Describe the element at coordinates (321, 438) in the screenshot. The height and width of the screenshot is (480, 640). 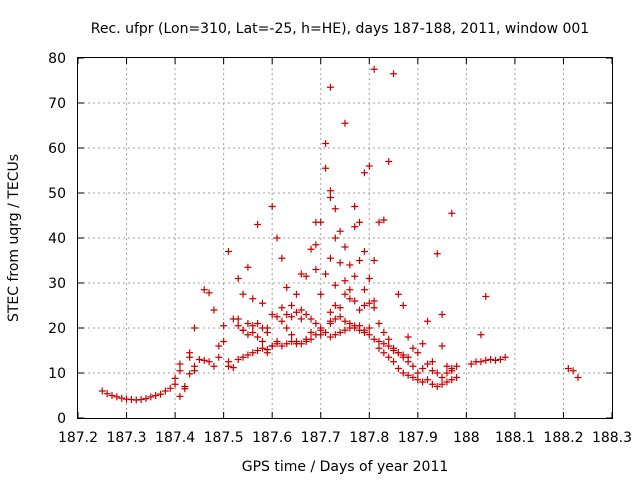
I see `x-tick-label: 187.7` at that location.